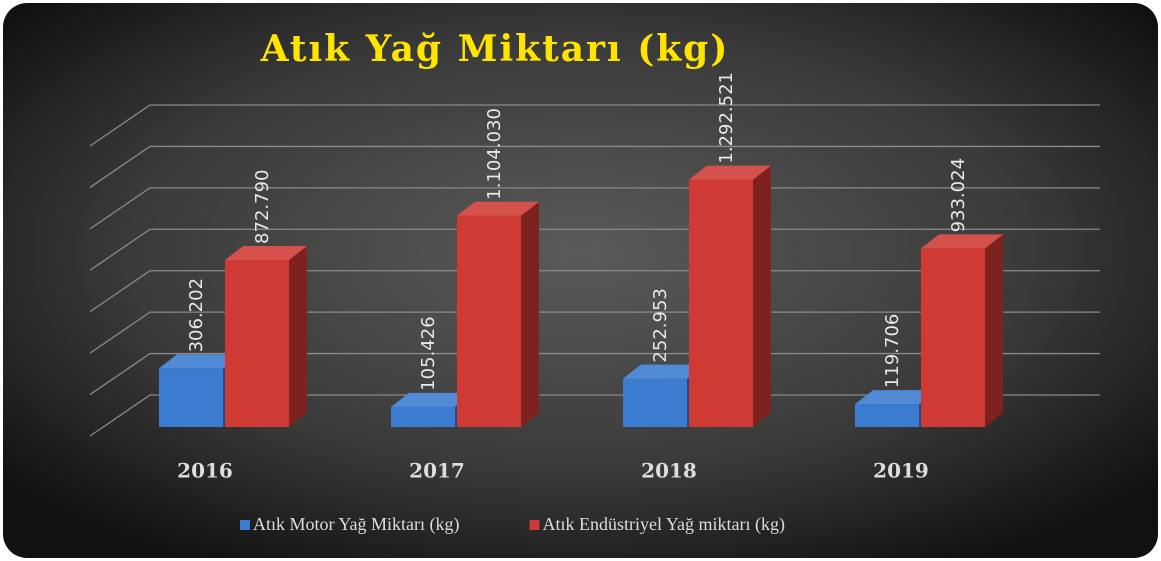 Image resolution: width=1161 pixels, height=561 pixels. I want to click on legend-label: Atık Endüstriyel Yağ miktarı (kg), so click(664, 524).